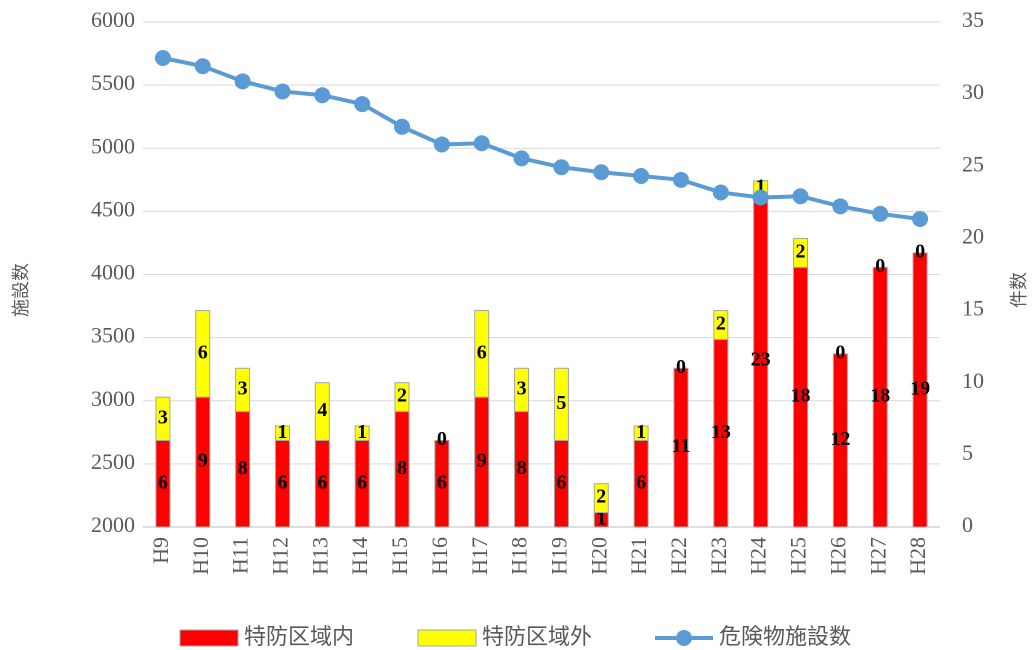  What do you see at coordinates (558, 556) in the screenshot?
I see `x-tick-label: H19` at bounding box center [558, 556].